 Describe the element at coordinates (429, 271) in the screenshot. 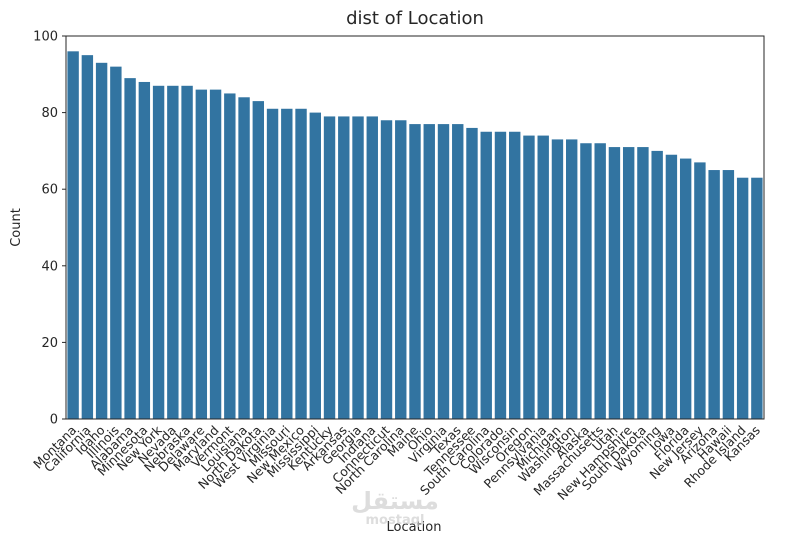

I see `bar-ohio` at that location.